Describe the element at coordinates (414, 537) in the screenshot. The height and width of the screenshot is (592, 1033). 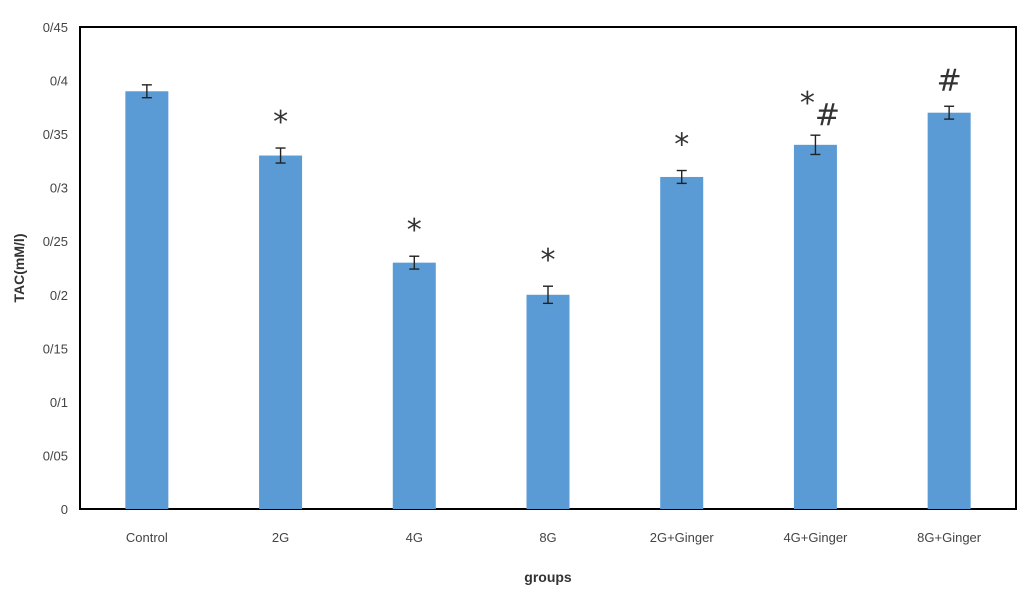
I see `x-category-label: 4G` at that location.